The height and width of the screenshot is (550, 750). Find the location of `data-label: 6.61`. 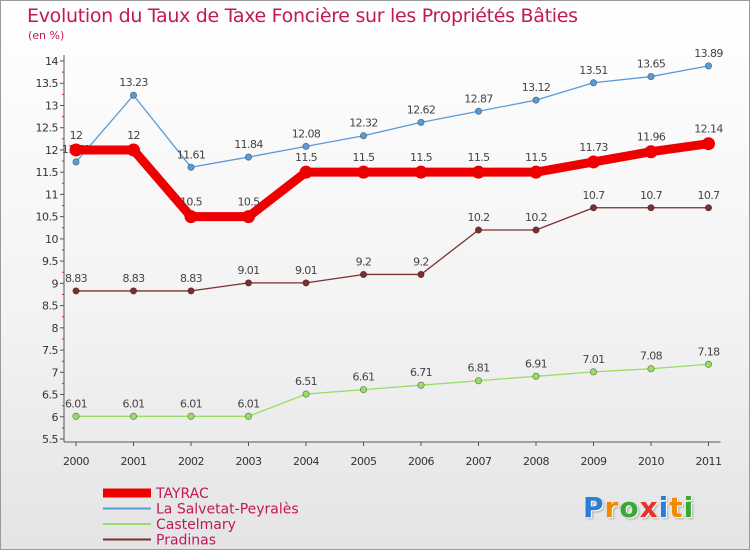

data-label: 6.61 is located at coordinates (363, 377).